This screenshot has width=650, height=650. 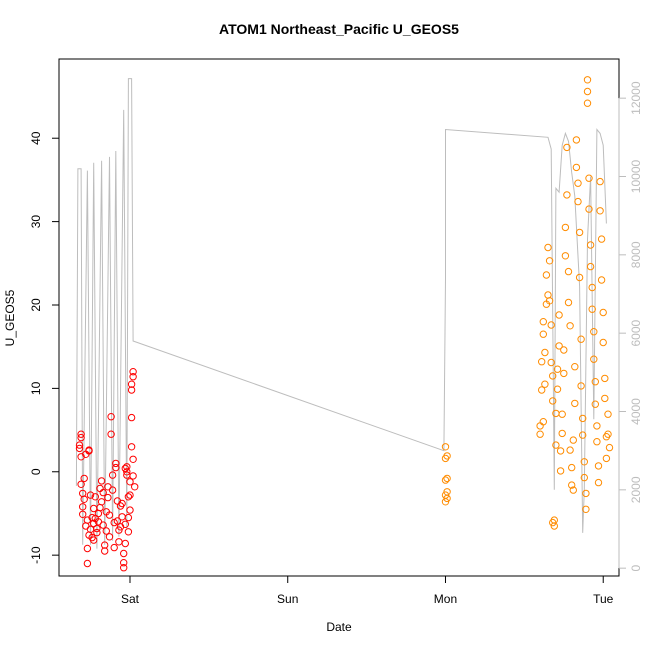 What do you see at coordinates (367, 590) in the screenshot?
I see `x-axis: Sat Sun Mon Tue` at bounding box center [367, 590].